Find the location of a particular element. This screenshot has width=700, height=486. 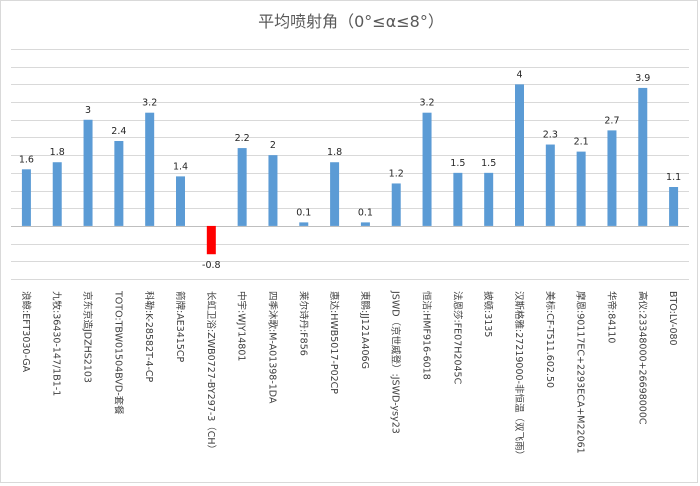

data-label: 1.4 is located at coordinates (180, 166).